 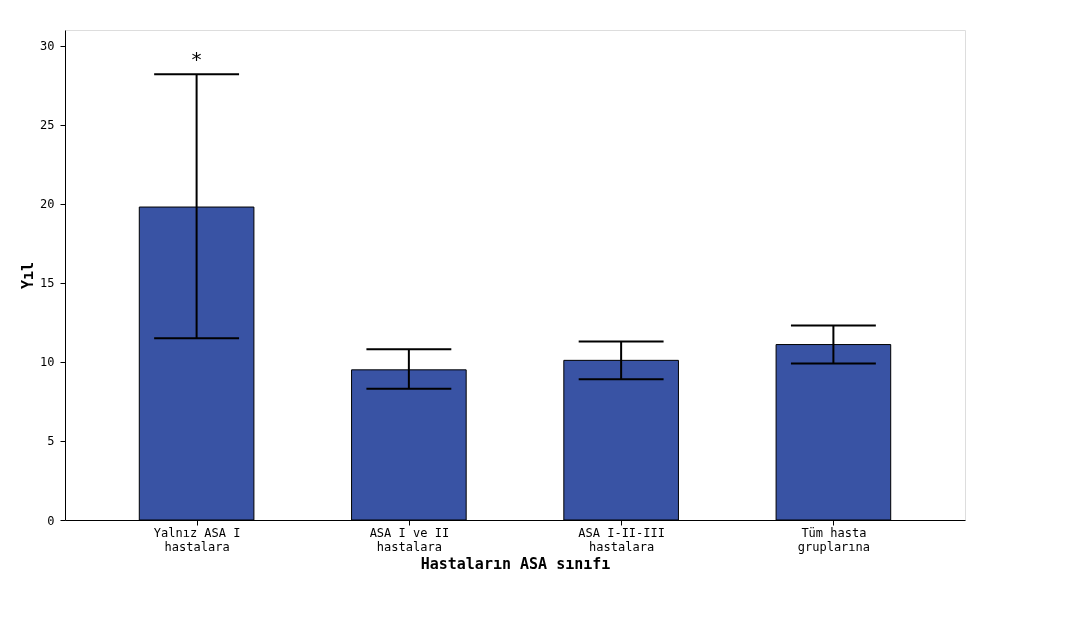 What do you see at coordinates (197, 539) in the screenshot?
I see `x-tick-label: Yalnız ASA I hastalara` at bounding box center [197, 539].